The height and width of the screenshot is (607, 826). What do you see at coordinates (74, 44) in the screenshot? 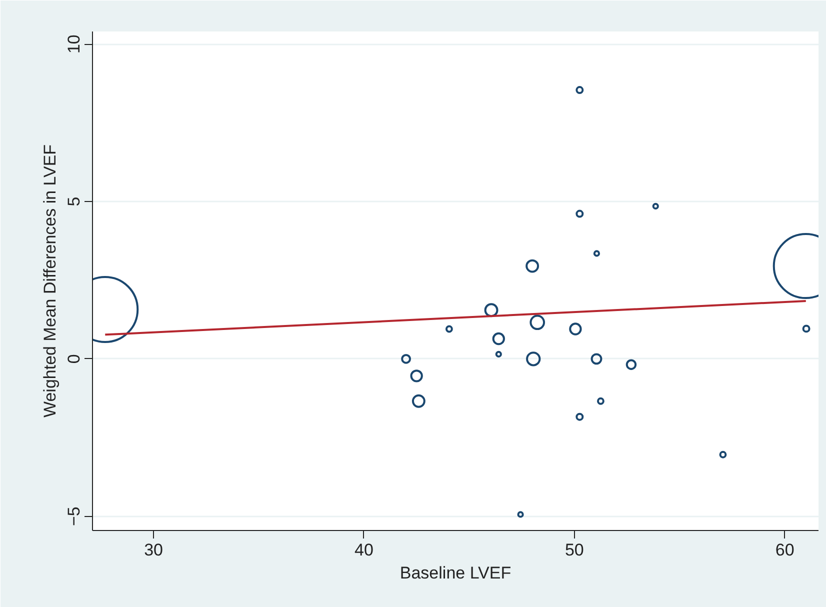
I see `y-tick-label: 10` at bounding box center [74, 44].